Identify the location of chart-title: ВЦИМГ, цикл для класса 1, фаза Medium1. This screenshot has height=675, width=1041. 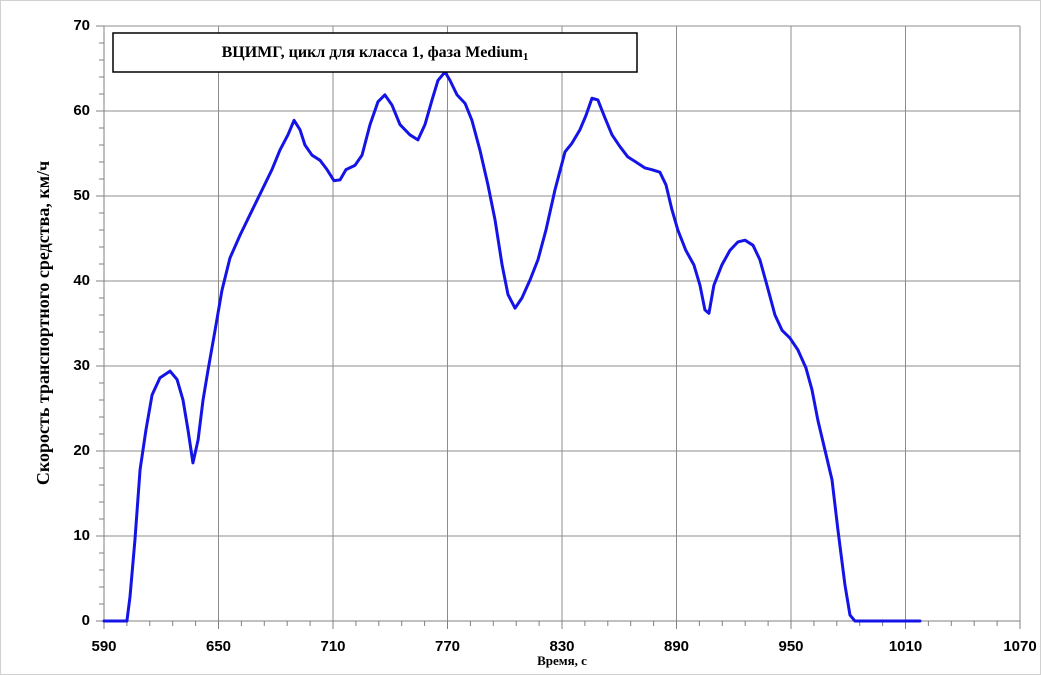
(375, 53).